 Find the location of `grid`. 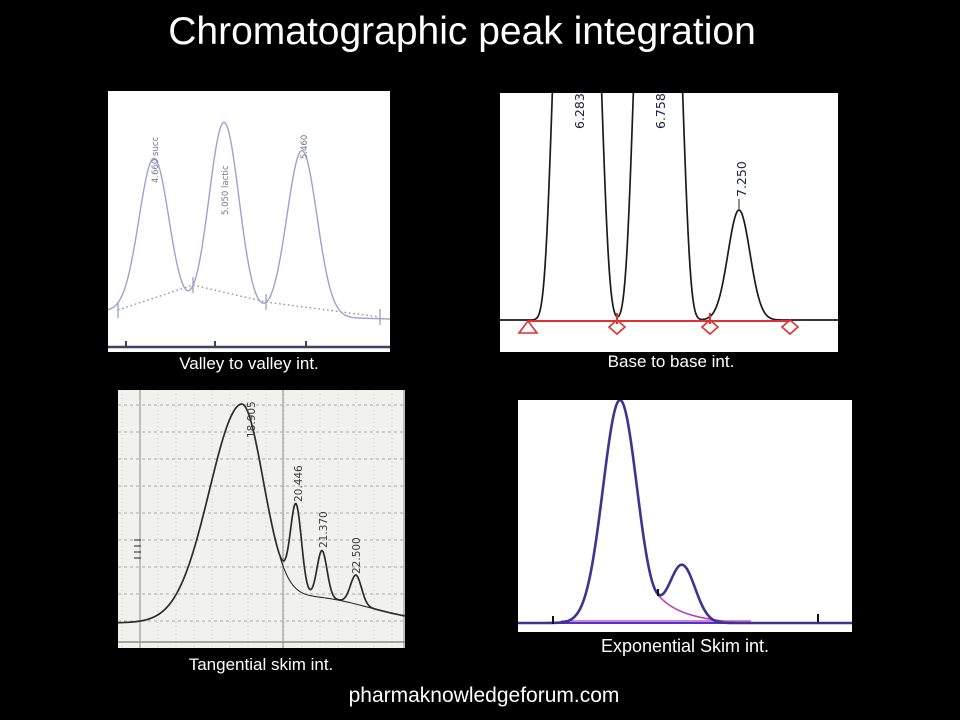

grid is located at coordinates (261, 519).